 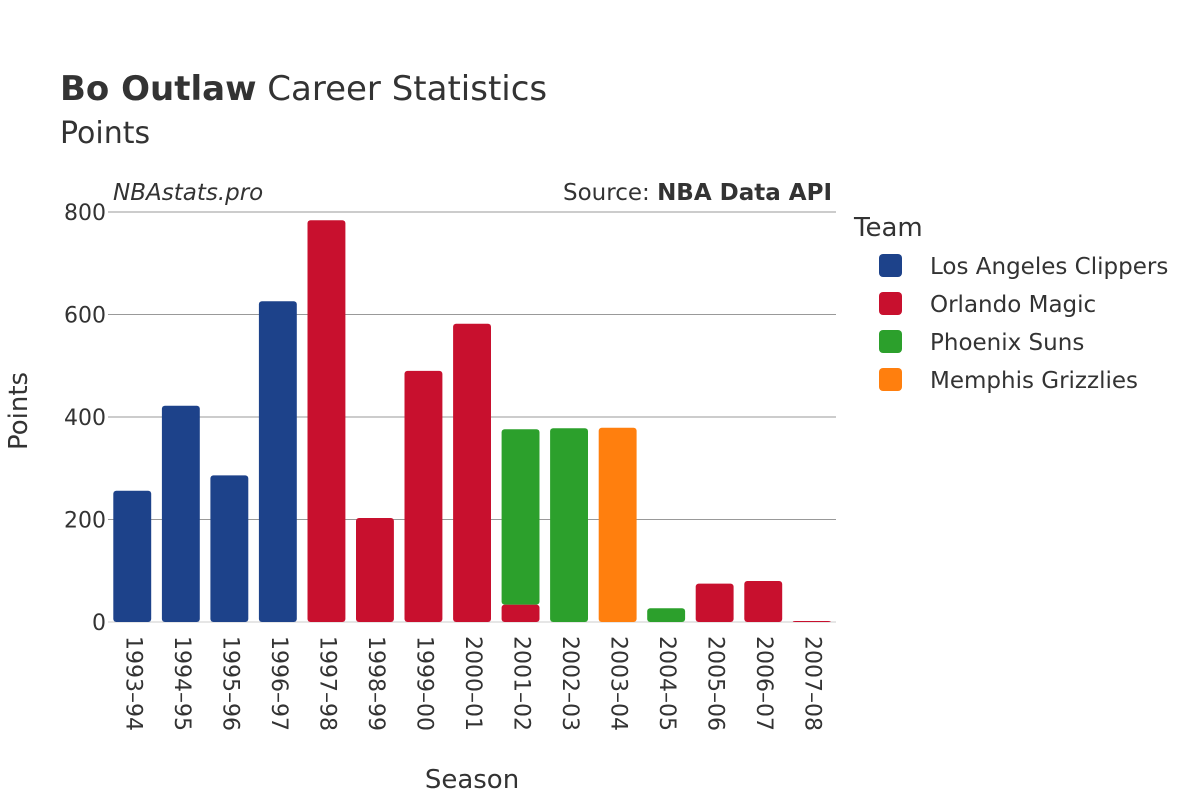 I want to click on x-tick-label: 1999–00, so click(x=423, y=683).